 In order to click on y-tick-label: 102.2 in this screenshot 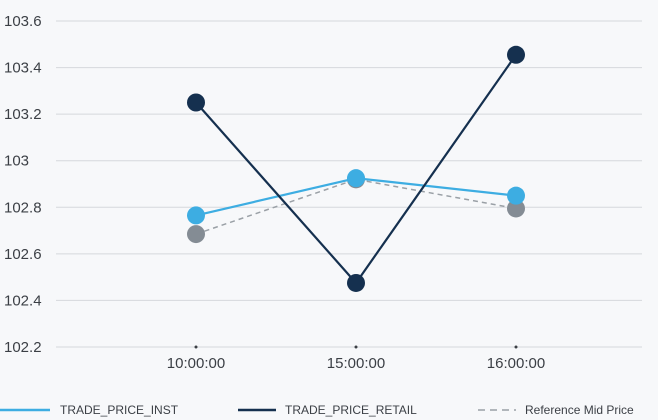, I will do `click(23, 347)`.